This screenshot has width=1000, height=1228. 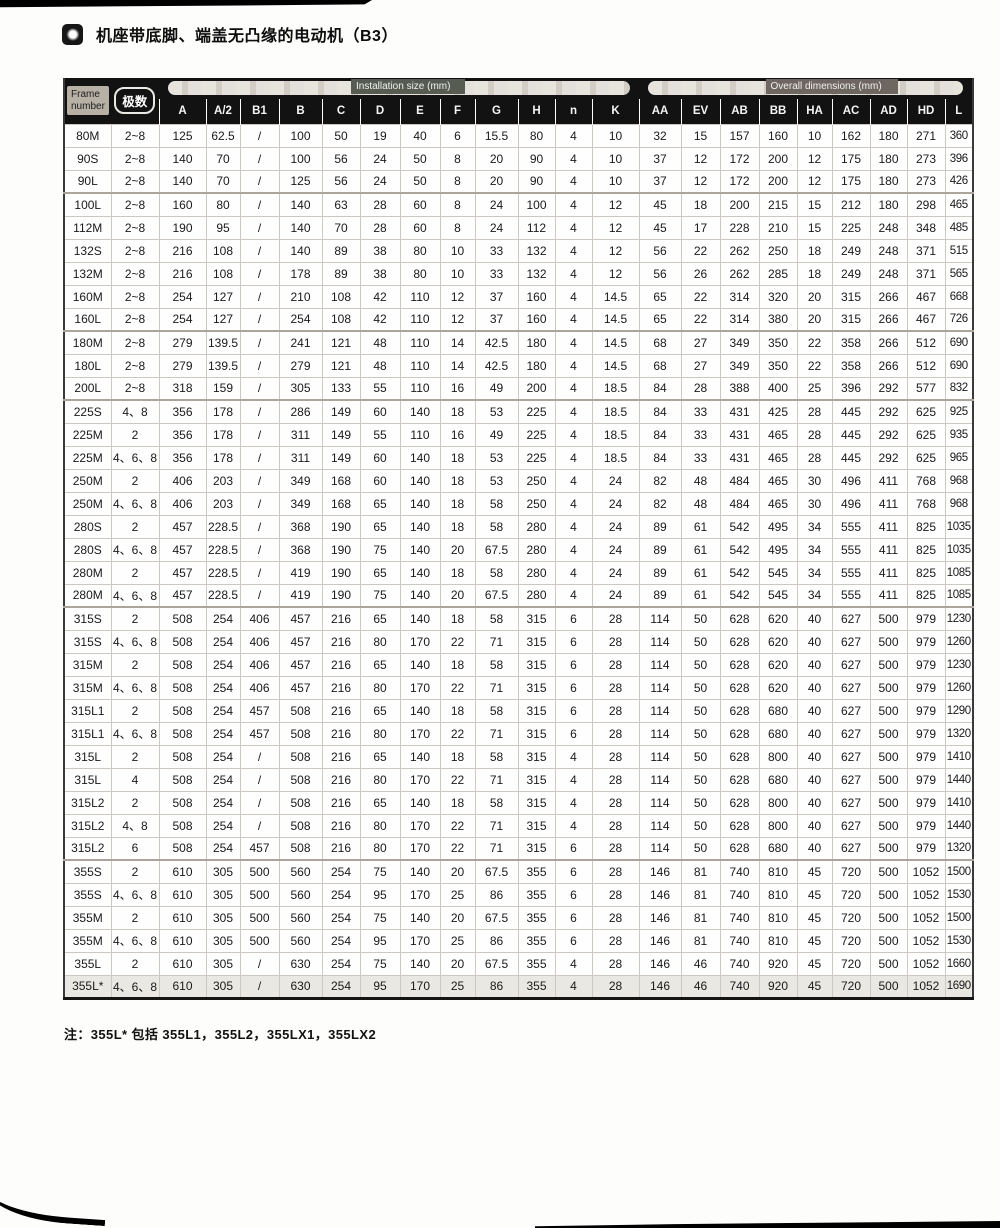 What do you see at coordinates (223, 319) in the screenshot?
I see `table-cell: 127` at bounding box center [223, 319].